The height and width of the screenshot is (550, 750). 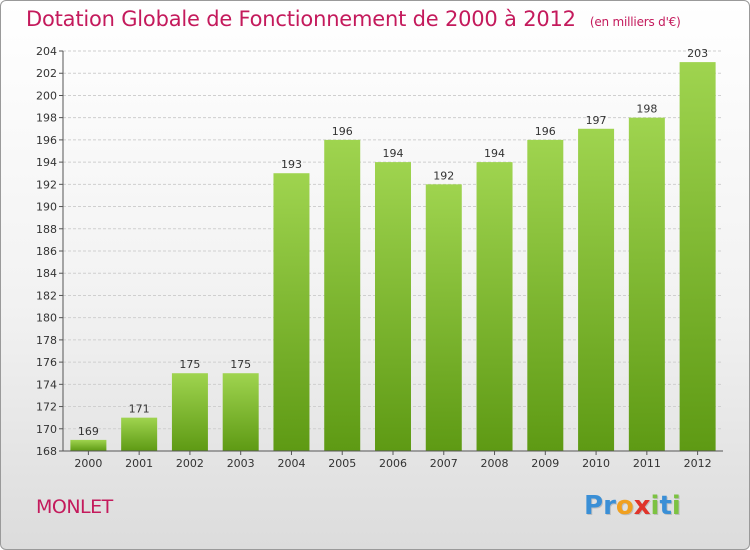 What do you see at coordinates (609, 506) in the screenshot?
I see `logo-letter: r` at bounding box center [609, 506].